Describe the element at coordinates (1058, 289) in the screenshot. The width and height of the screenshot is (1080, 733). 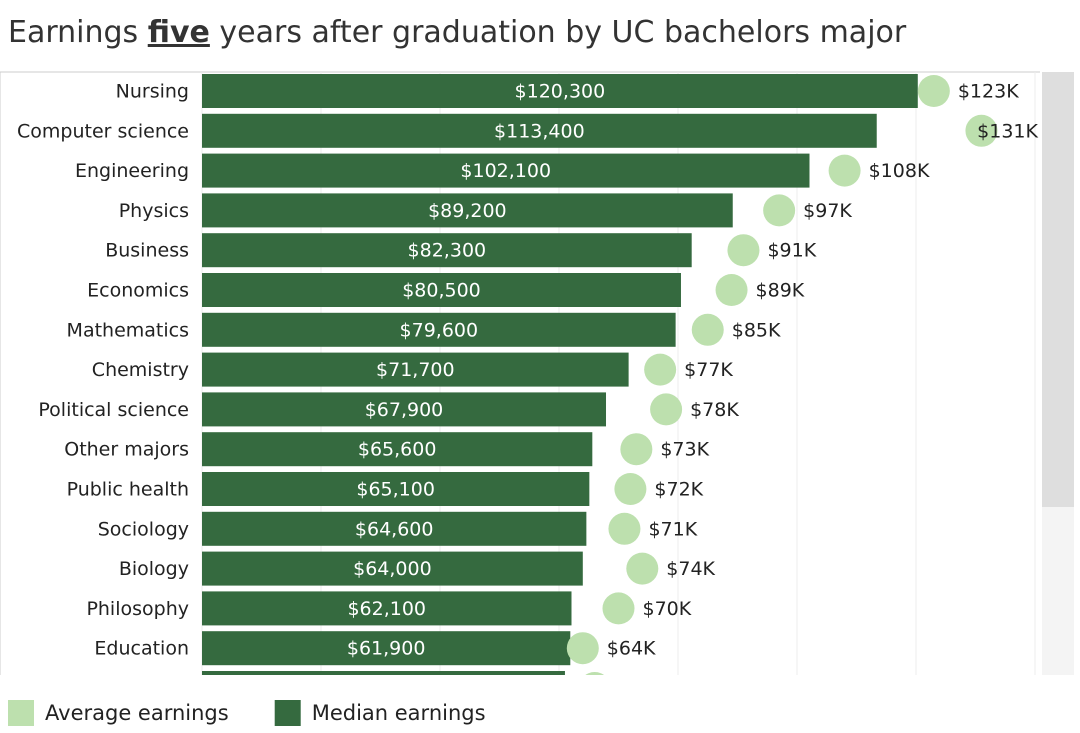
I see `scrollbar-thumb` at that location.